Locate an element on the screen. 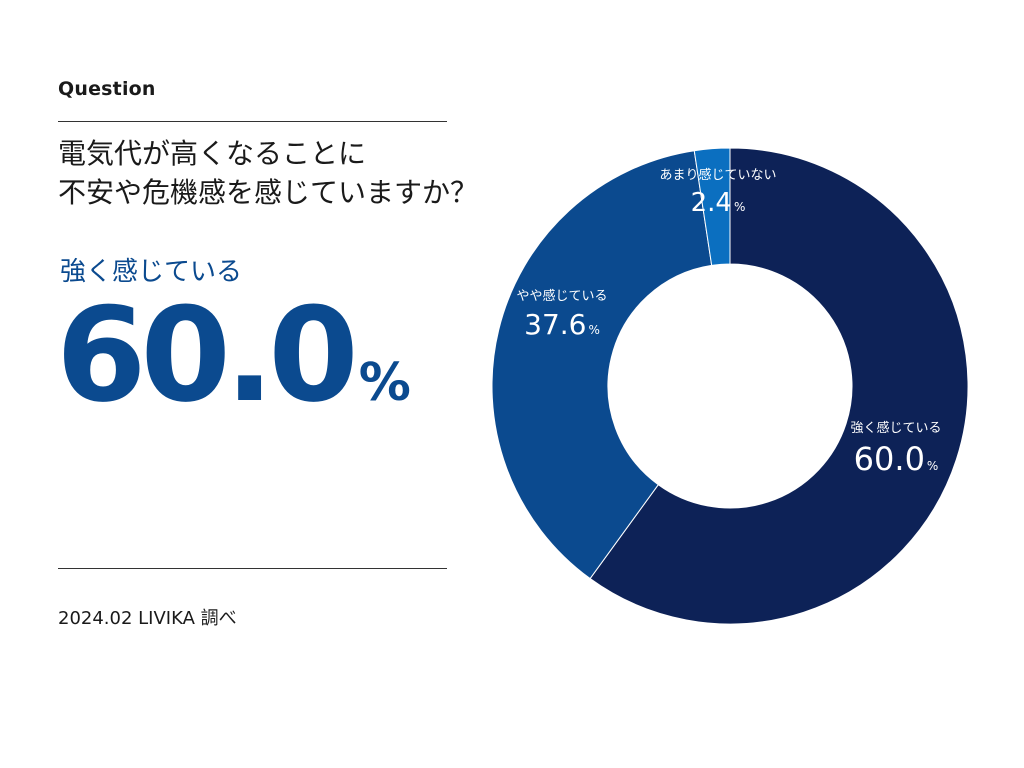 This screenshot has height=768, width=1024. highlight-number: 60.0 is located at coordinates (207, 355).